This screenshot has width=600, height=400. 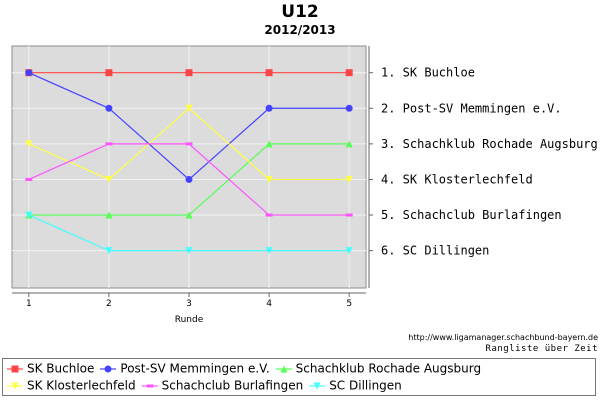 I want to click on rank-label: 2. Post-SV Memmingen e.V., so click(x=471, y=108).